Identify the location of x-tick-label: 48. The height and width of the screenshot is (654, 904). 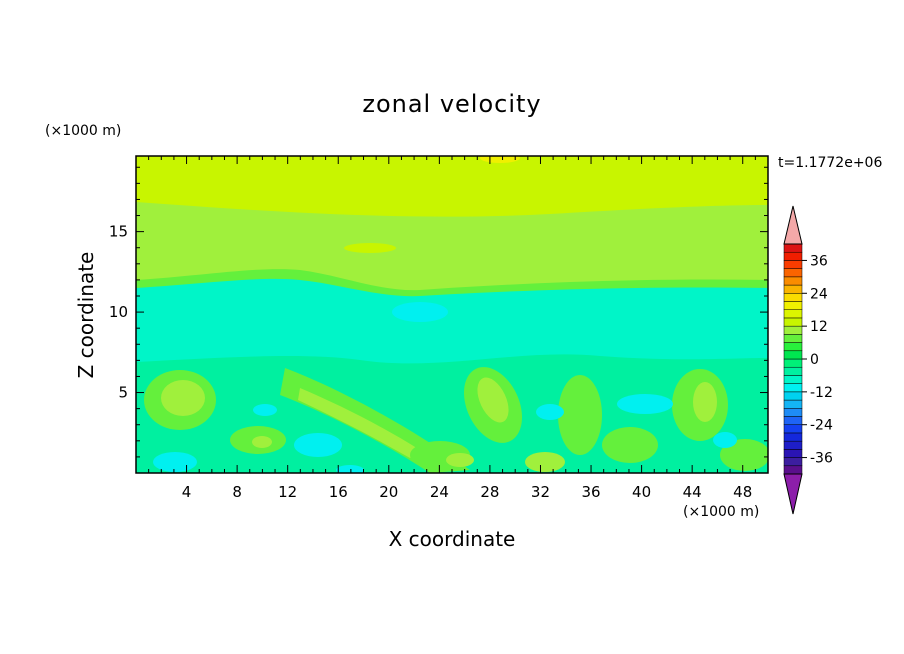
(742, 492).